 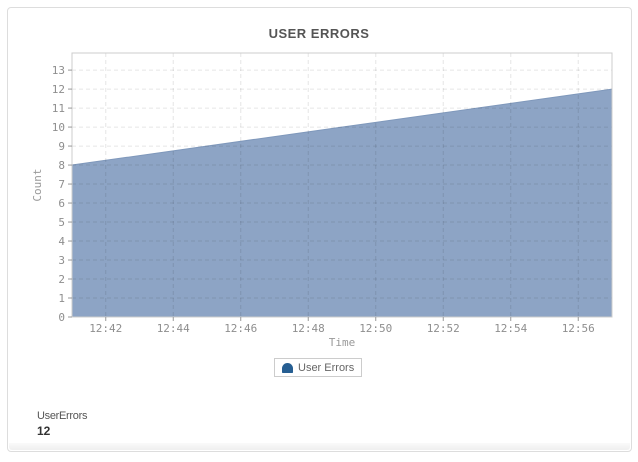 What do you see at coordinates (61, 260) in the screenshot?
I see `y-tick-label: 3` at bounding box center [61, 260].